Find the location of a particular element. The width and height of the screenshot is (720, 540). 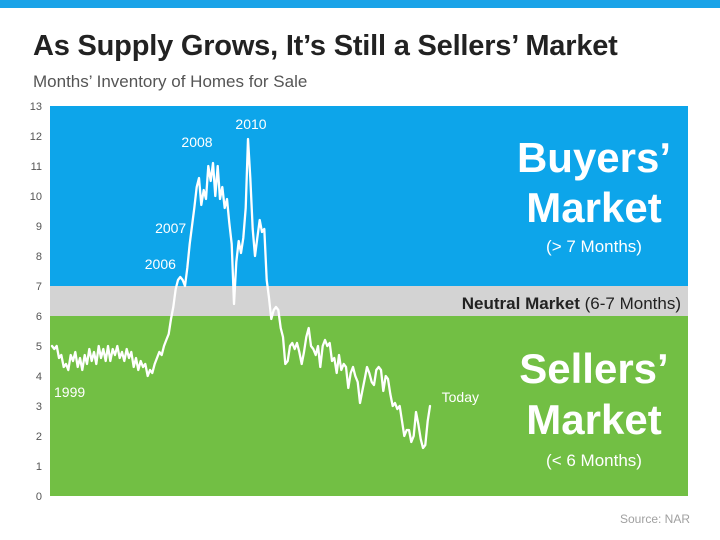

buyers-title-line2: Market is located at coordinates (593, 207).